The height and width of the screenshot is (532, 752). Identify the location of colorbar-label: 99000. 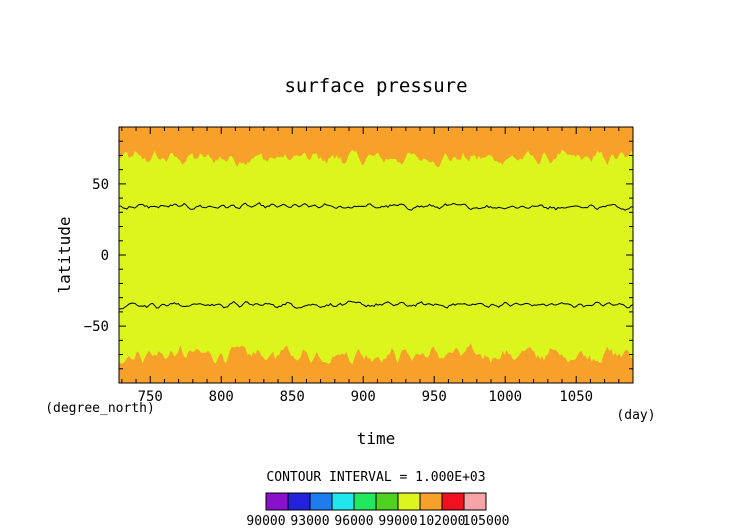
(397, 521).